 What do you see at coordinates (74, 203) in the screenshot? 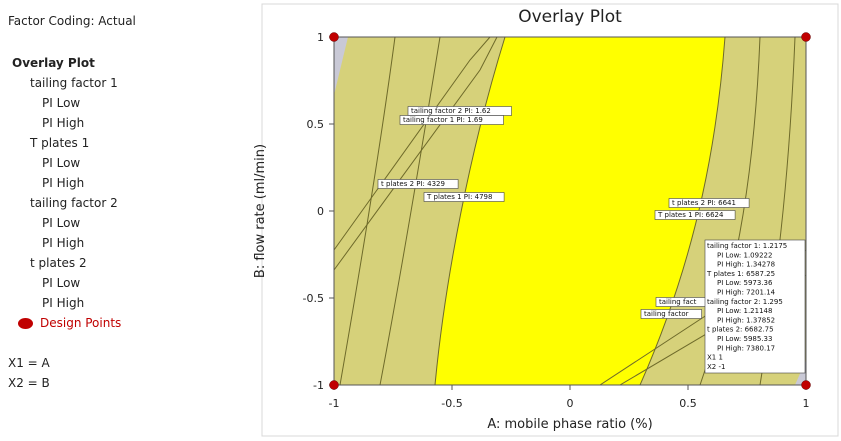
I see `group-label: tailing factor 2` at bounding box center [74, 203].